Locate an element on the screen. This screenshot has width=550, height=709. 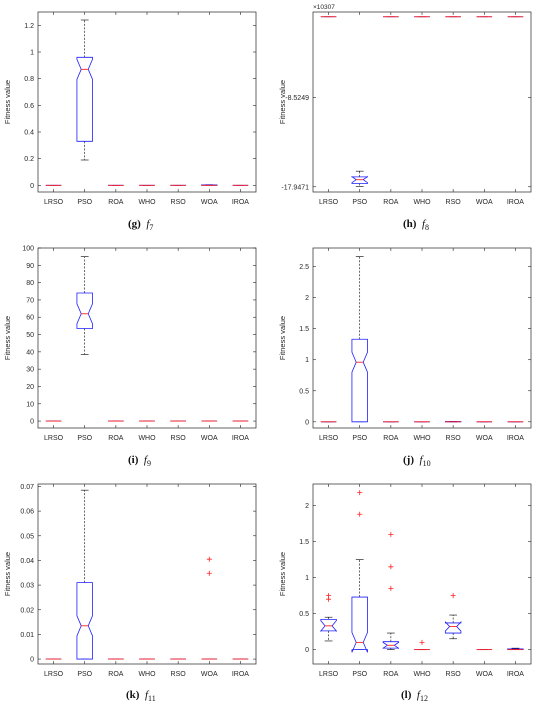
caption-h: (h) f8 is located at coordinates (416, 225).